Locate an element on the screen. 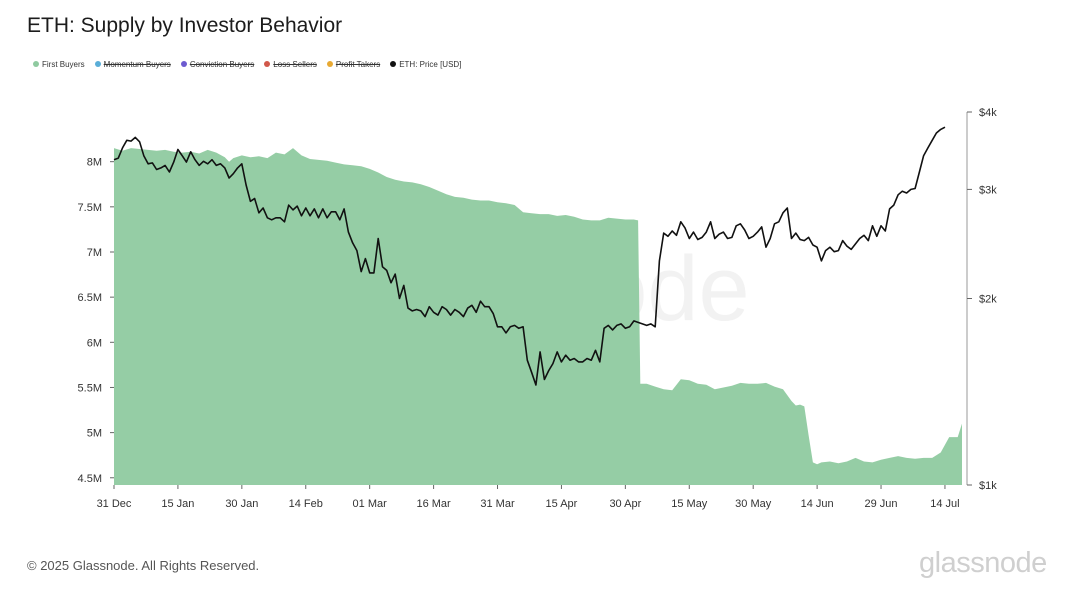 Image resolution: width=1079 pixels, height=593 pixels. legend-item-first-buyers: First Buyers is located at coordinates (59, 64).